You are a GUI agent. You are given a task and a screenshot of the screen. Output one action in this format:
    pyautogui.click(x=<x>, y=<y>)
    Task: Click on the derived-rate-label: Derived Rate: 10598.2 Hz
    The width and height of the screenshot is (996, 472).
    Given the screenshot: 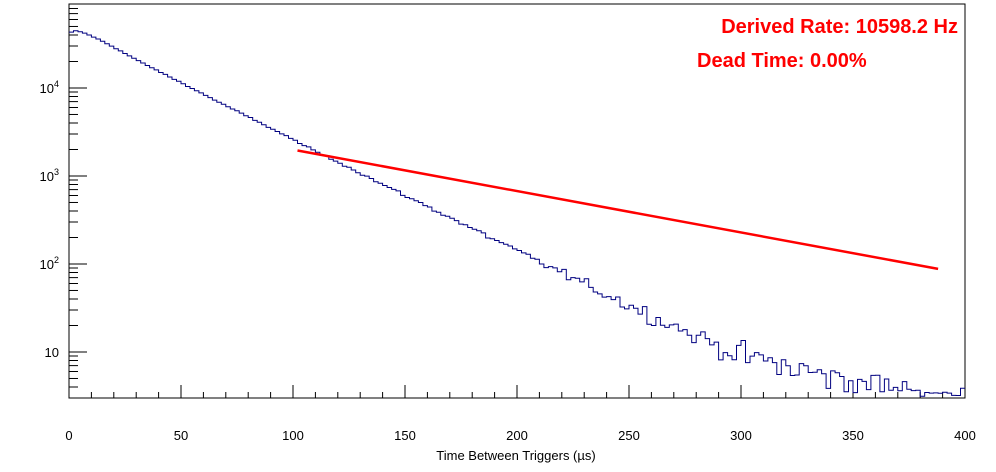 What is the action you would take?
    pyautogui.click(x=839, y=27)
    